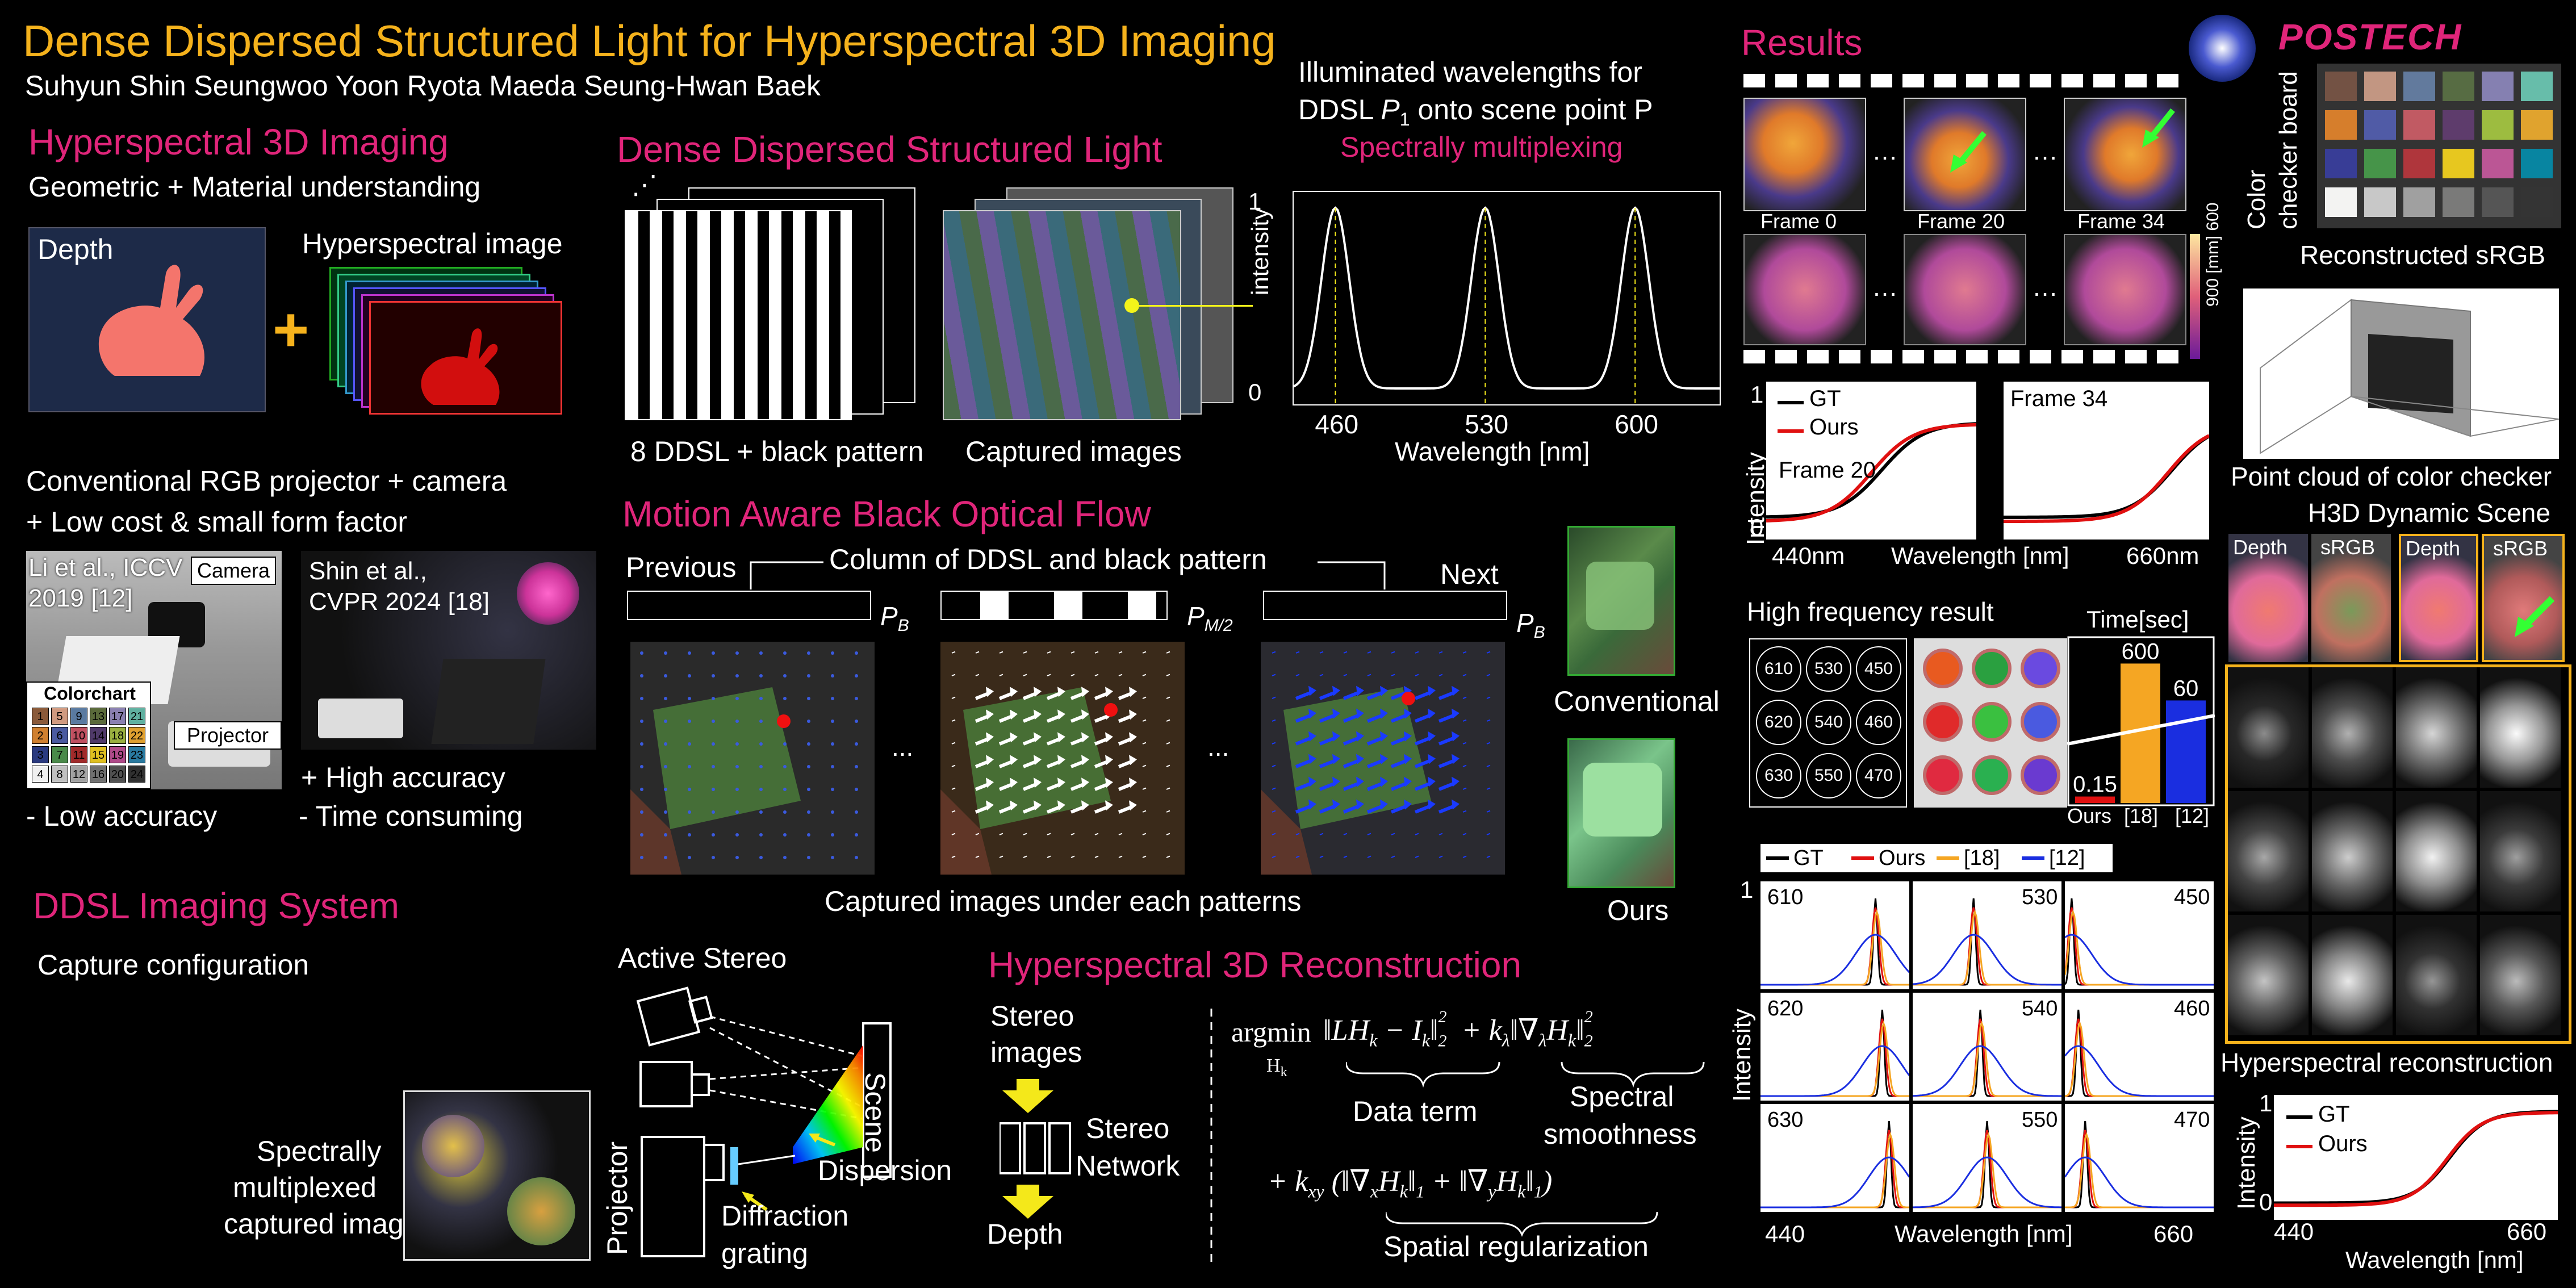  I want to click on multi-subplot-label: 610, so click(1785, 897).